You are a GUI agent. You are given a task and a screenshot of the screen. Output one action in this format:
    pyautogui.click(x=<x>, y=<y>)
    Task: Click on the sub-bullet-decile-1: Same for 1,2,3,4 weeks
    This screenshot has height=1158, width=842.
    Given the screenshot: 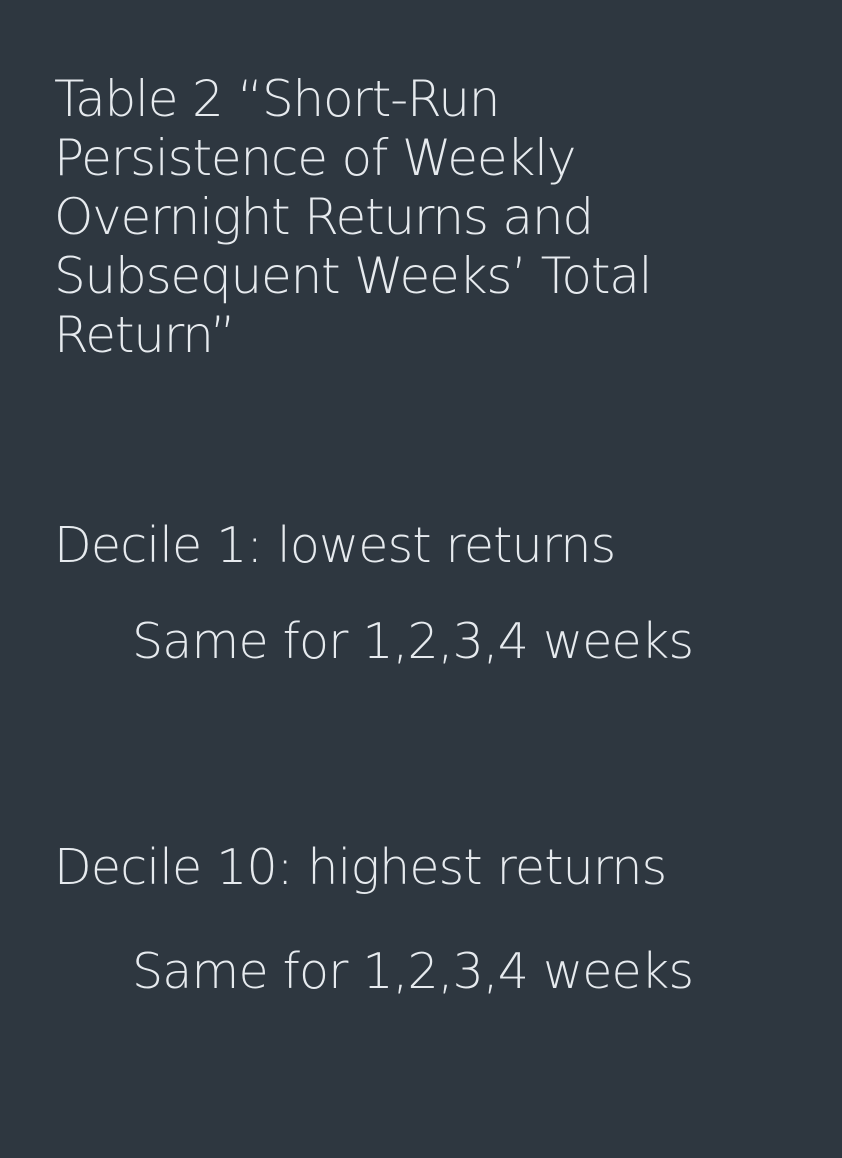 What is the action you would take?
    pyautogui.click(x=413, y=641)
    